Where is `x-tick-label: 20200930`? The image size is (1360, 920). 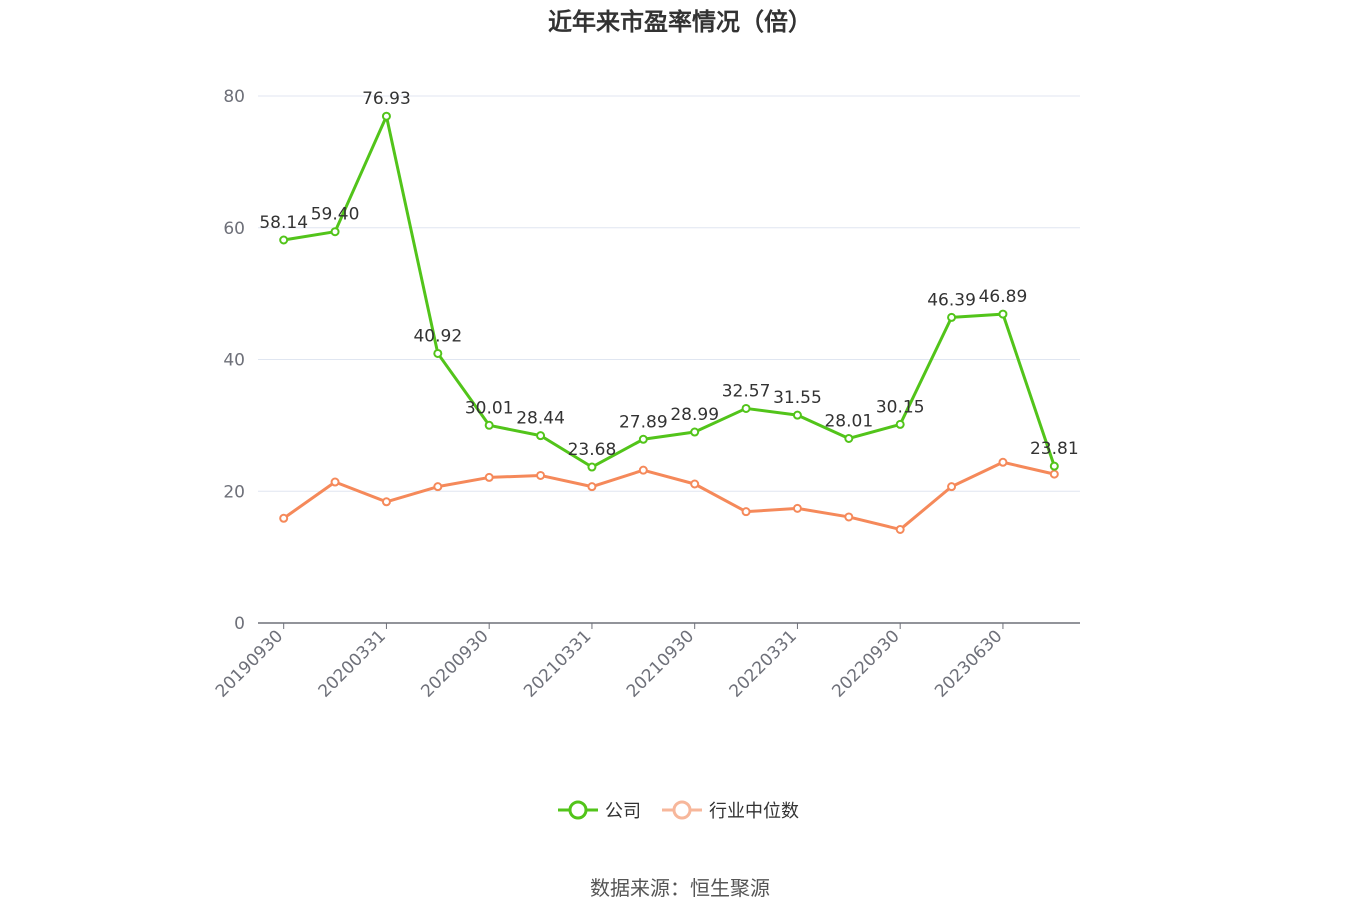
x-tick-label: 20200930 is located at coordinates (454, 663).